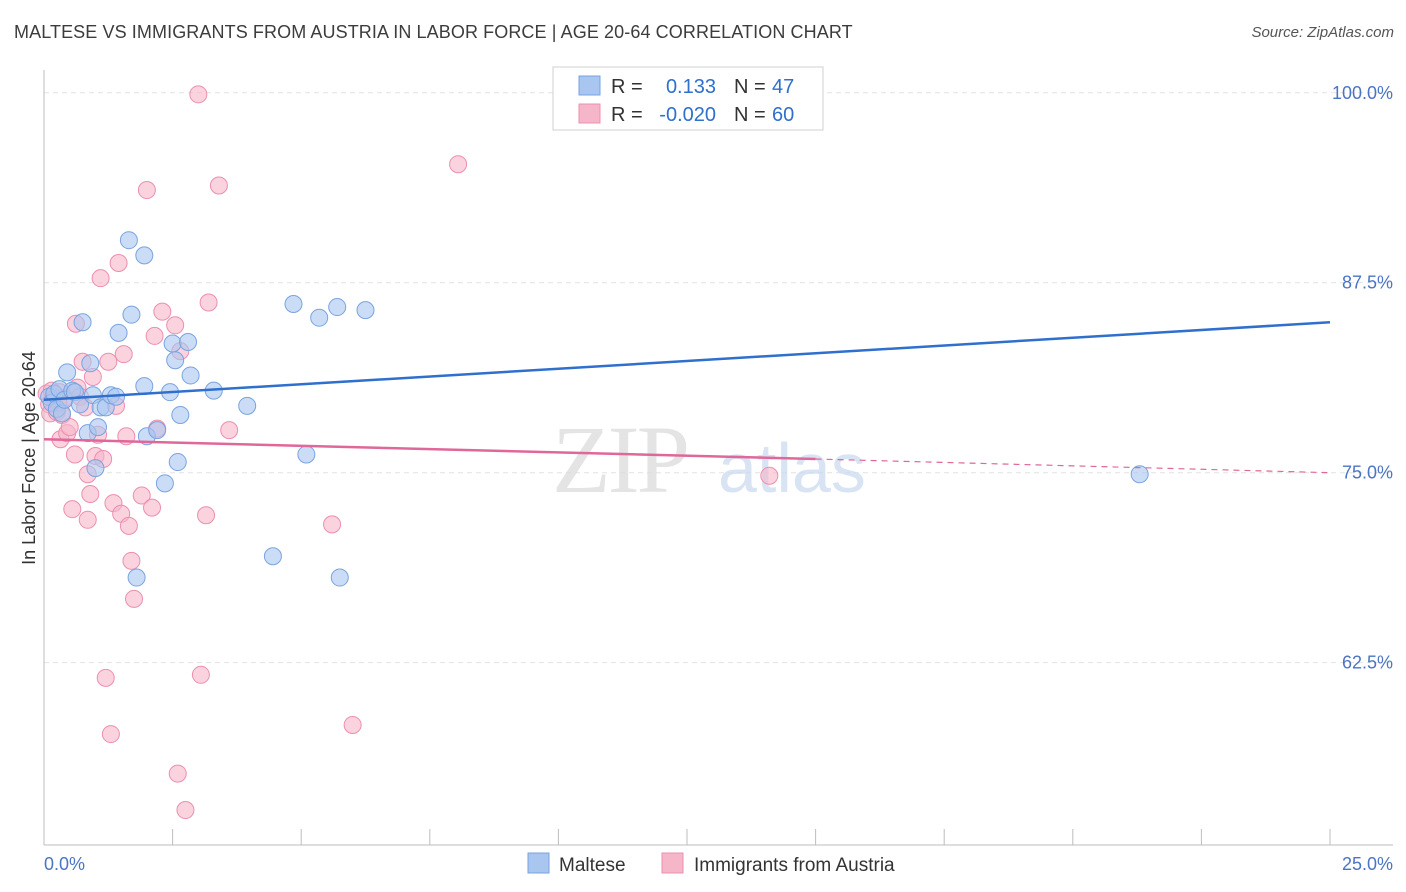 Image resolution: width=1406 pixels, height=892 pixels. What do you see at coordinates (64, 864) in the screenshot?
I see `x-tick-label-min: 0.0%` at bounding box center [64, 864].